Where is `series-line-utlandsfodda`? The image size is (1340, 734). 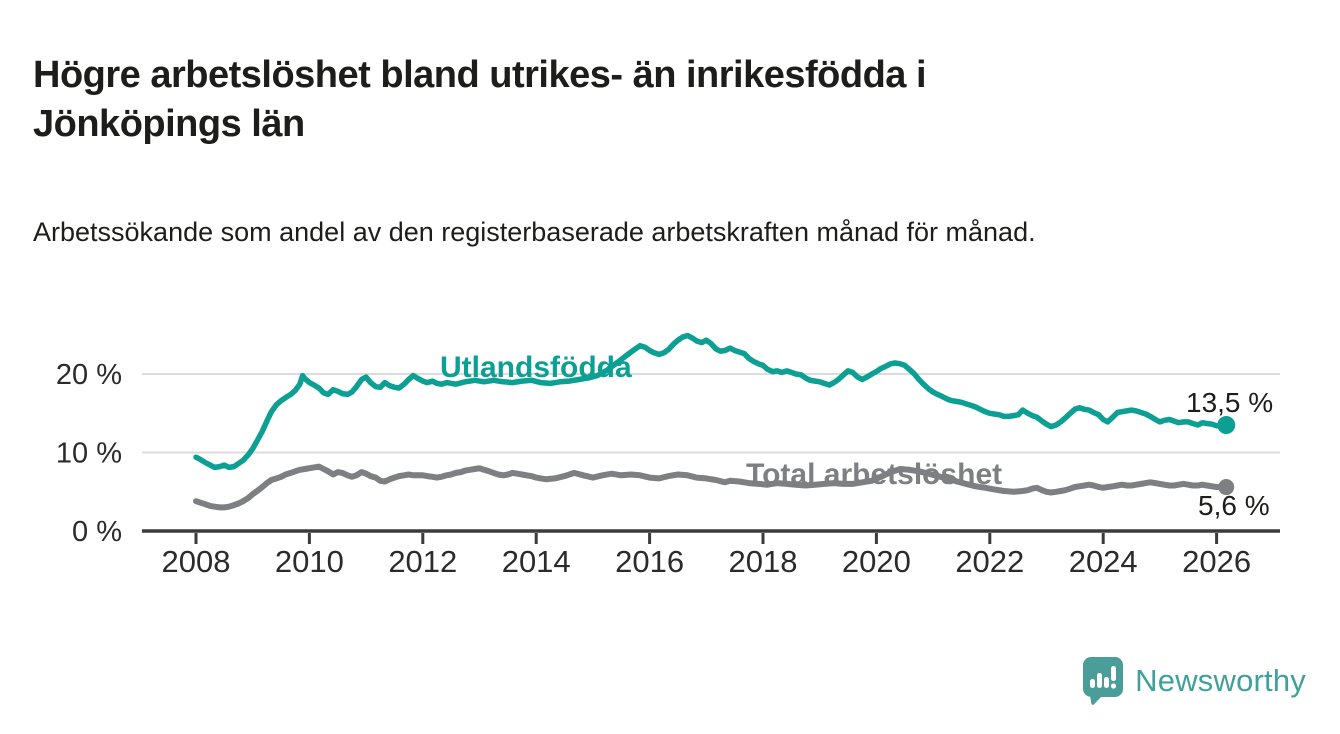 series-line-utlandsfodda is located at coordinates (711, 401).